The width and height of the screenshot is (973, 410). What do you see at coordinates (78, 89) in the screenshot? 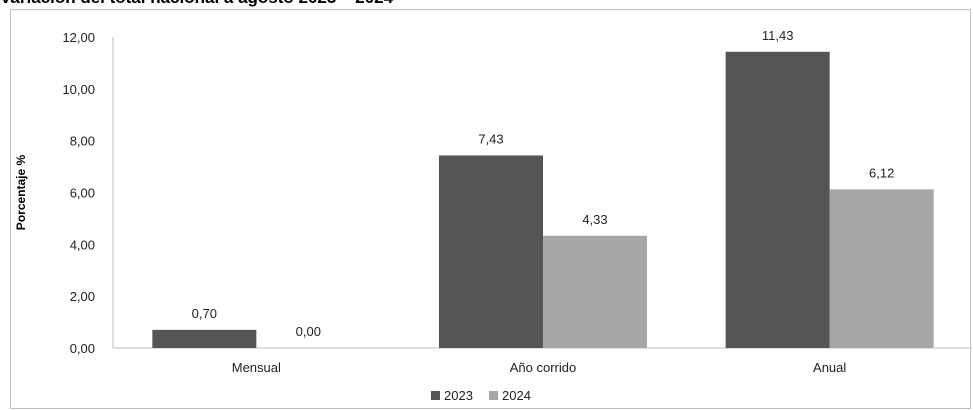
I see `y-tick-label: 10,00` at bounding box center [78, 89].